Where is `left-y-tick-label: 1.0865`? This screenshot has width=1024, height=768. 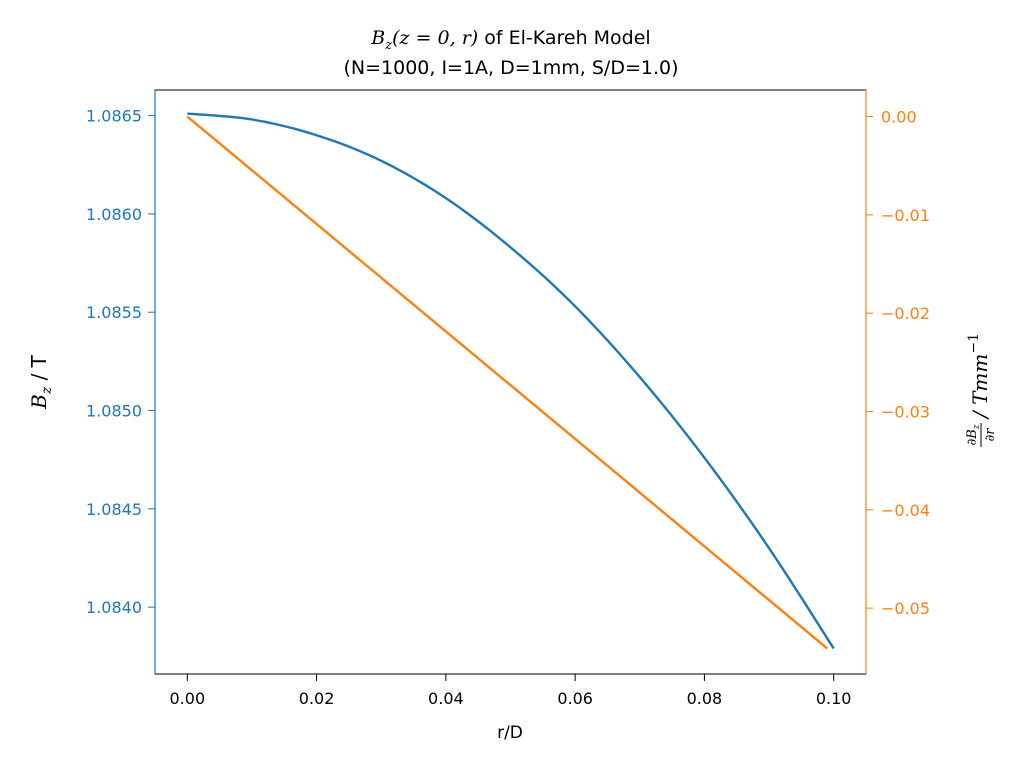
left-y-tick-label: 1.0865 is located at coordinates (114, 116).